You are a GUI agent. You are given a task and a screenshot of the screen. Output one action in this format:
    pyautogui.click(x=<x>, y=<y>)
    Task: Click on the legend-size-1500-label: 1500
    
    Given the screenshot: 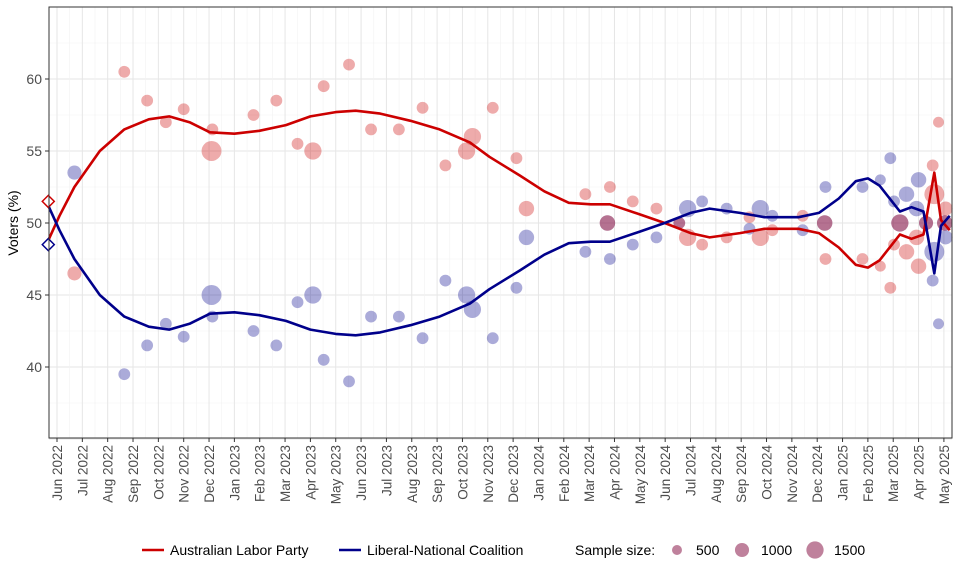 What is the action you would take?
    pyautogui.click(x=849, y=550)
    